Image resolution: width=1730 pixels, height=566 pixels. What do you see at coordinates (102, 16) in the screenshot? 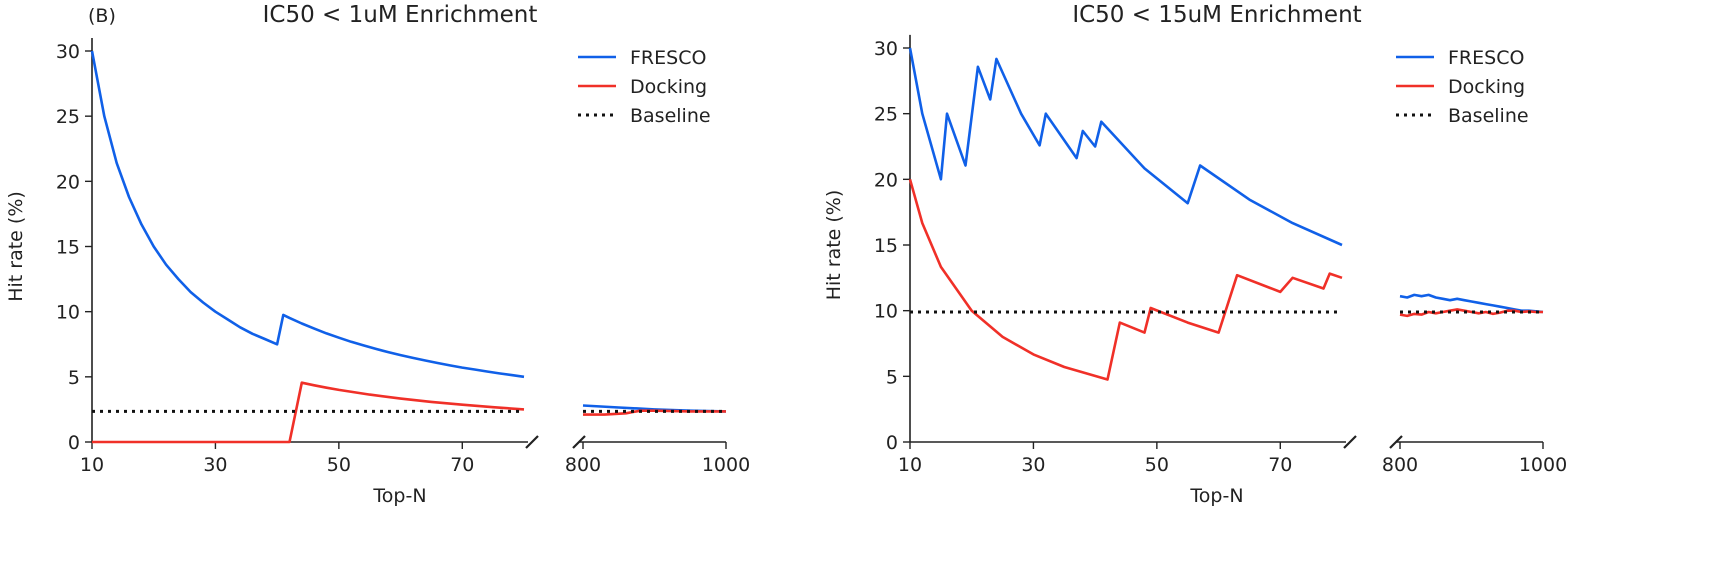
I see `panel-label: (B)` at bounding box center [102, 16].